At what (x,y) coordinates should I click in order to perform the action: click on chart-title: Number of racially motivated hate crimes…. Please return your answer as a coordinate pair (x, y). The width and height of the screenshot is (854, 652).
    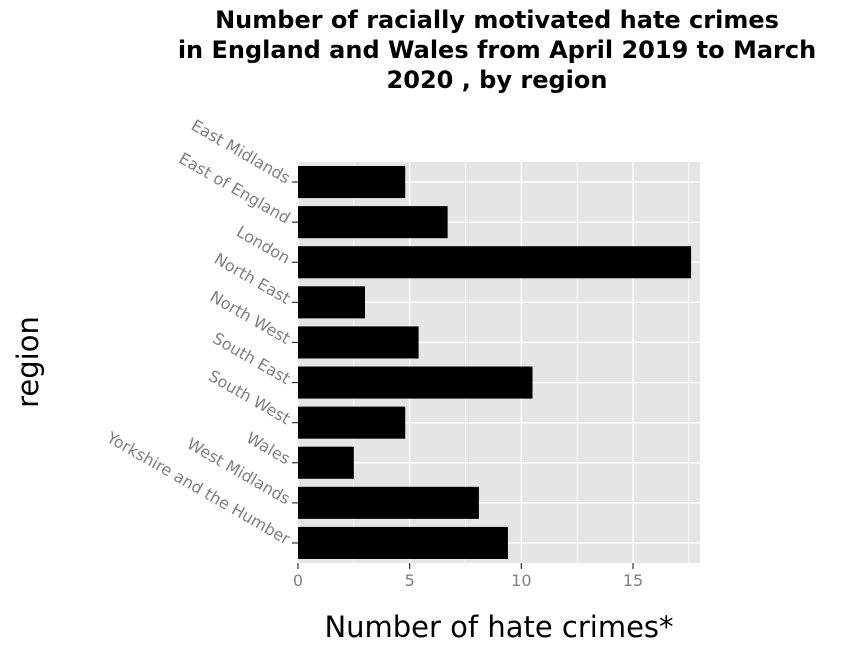
    Looking at the image, I should click on (497, 50).